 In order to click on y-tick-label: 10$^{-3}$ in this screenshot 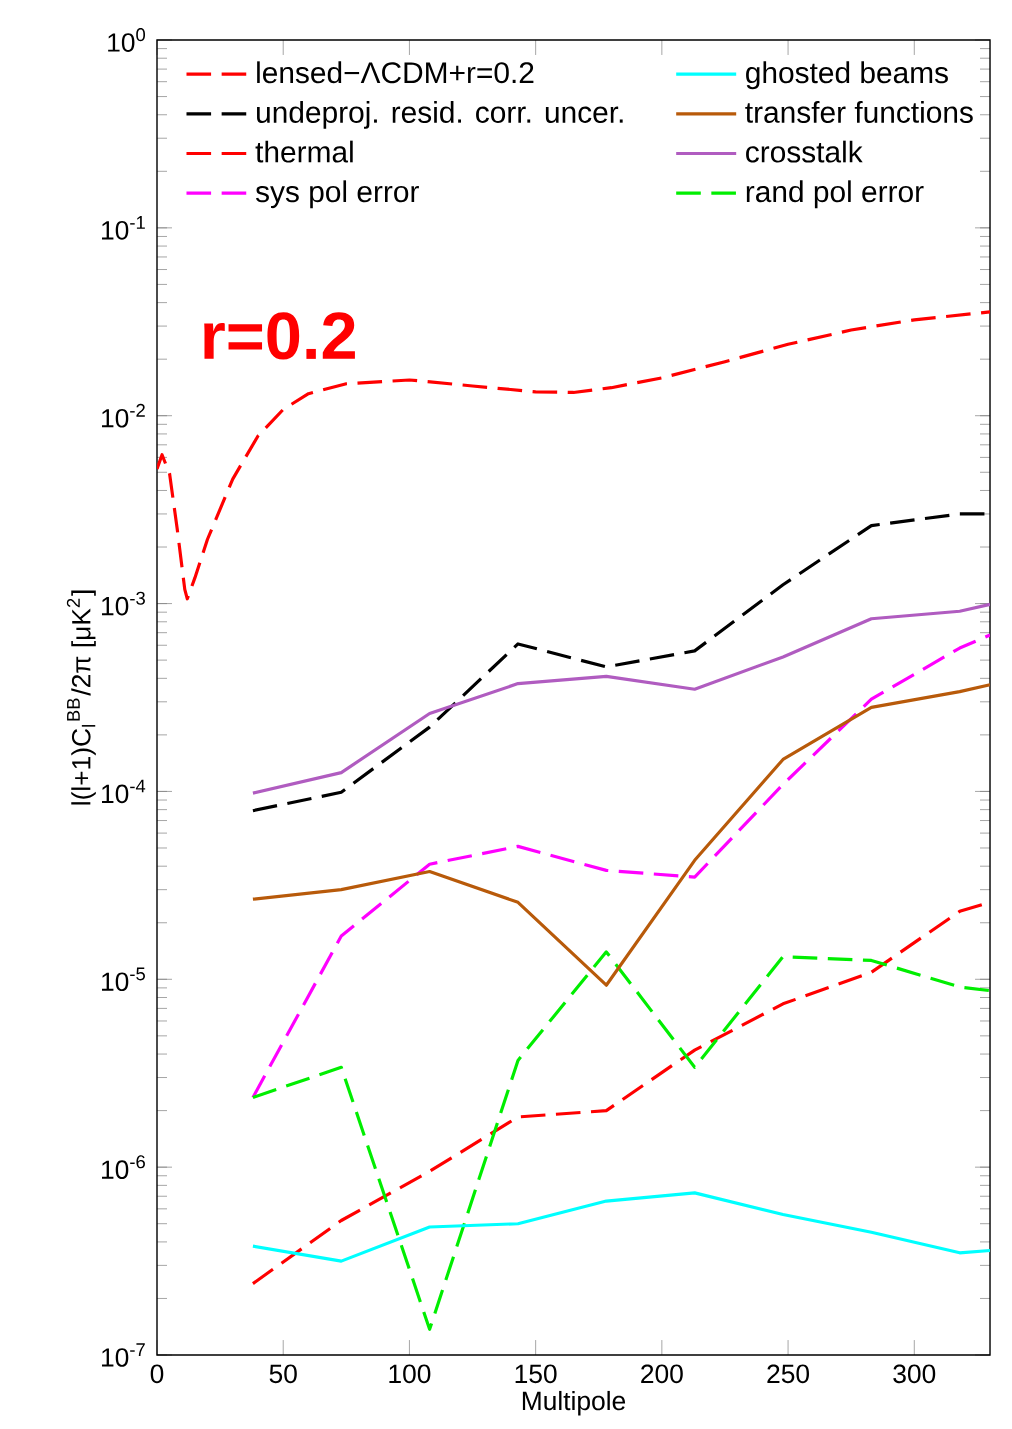, I will do `click(123, 603)`.